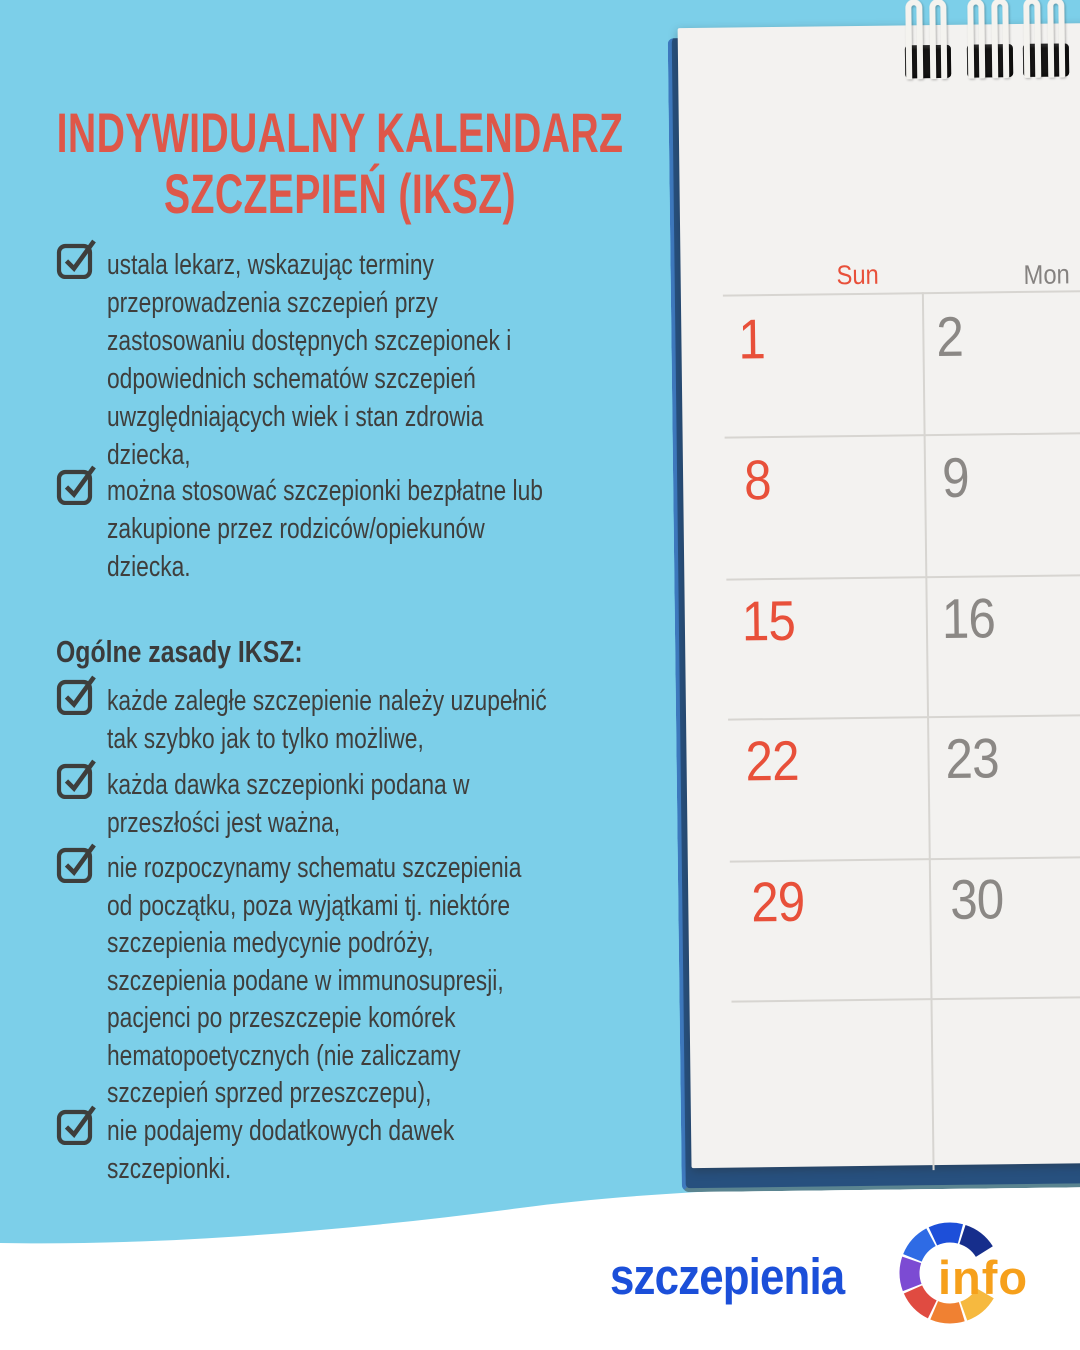 The image size is (1080, 1350). What do you see at coordinates (752, 339) in the screenshot?
I see `calendar-date: 1` at bounding box center [752, 339].